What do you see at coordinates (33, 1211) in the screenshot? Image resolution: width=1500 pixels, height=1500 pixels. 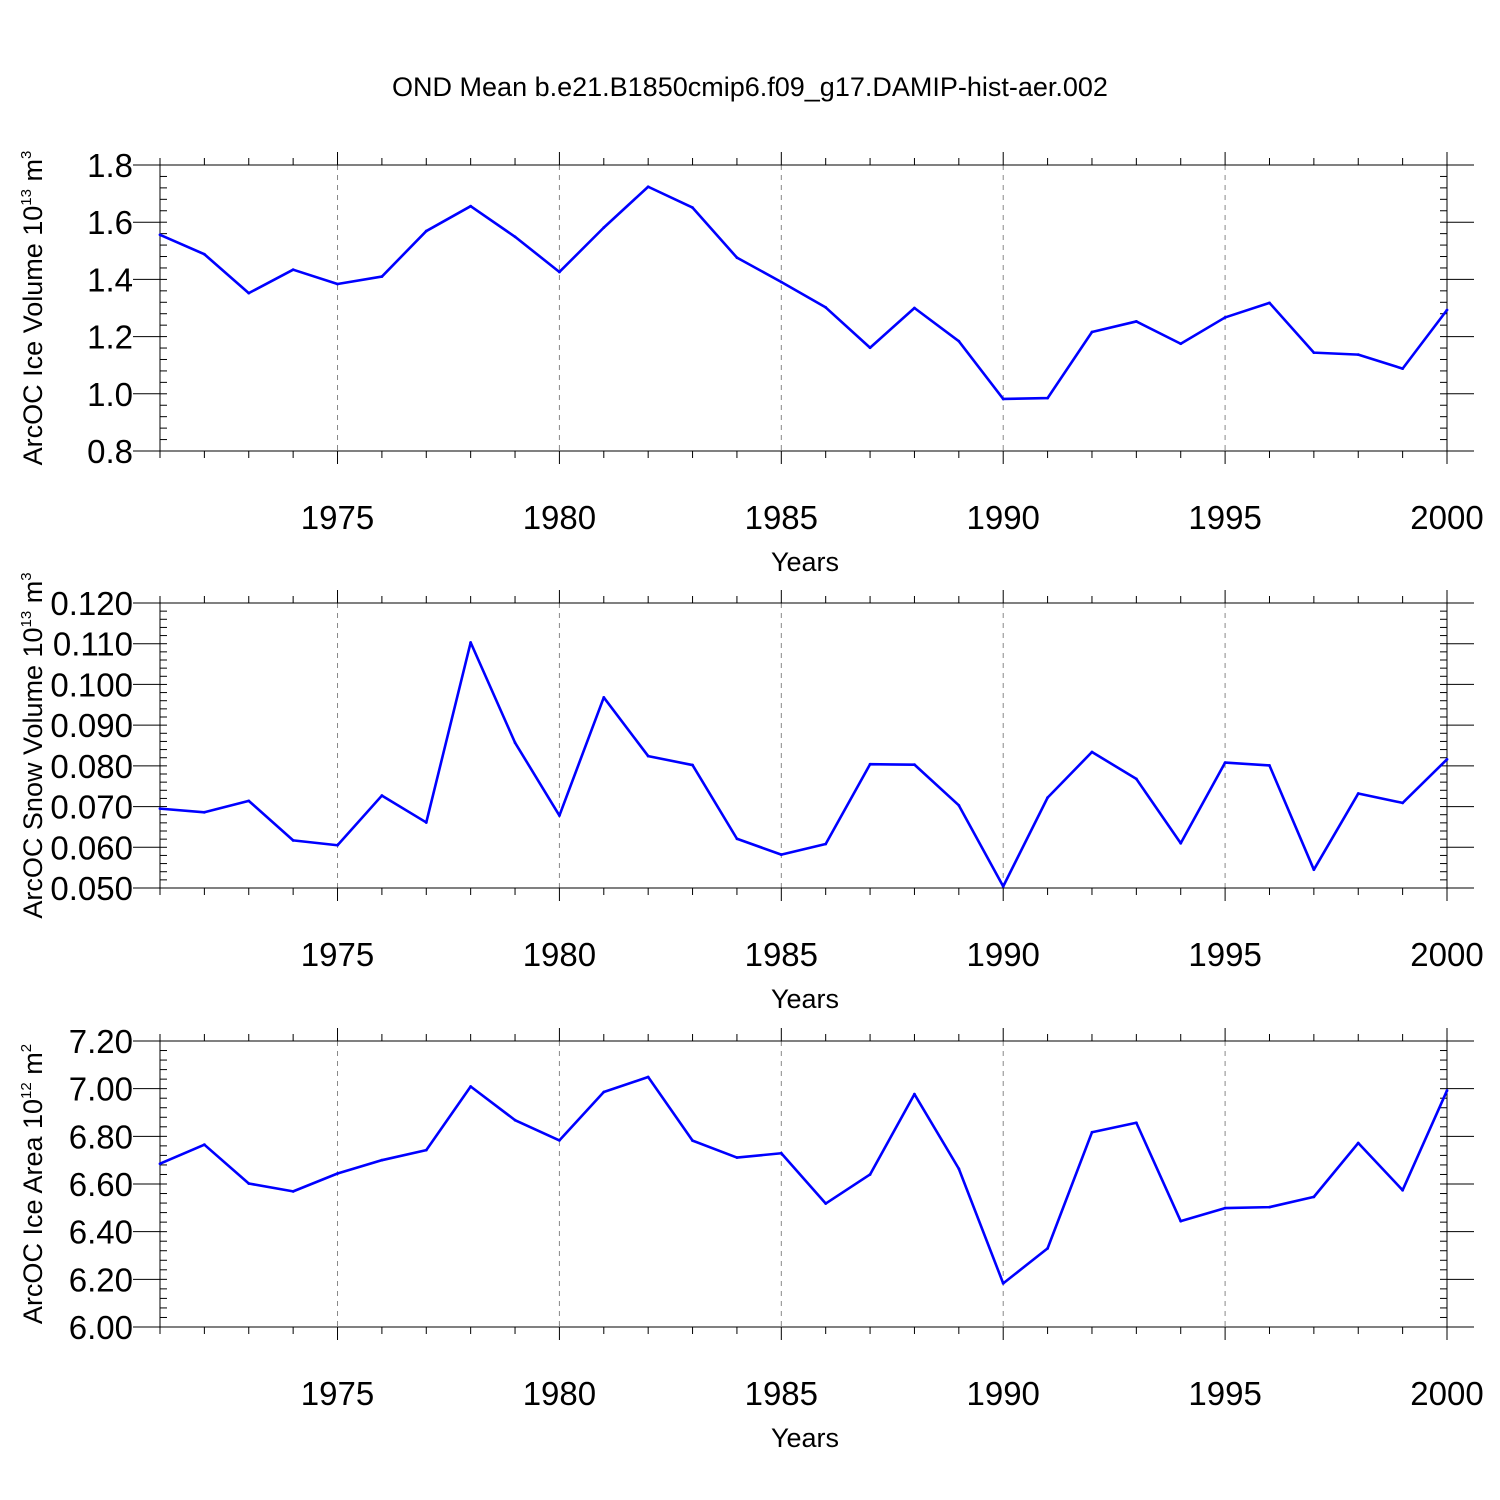 I see `y-axis-label-part: ArcOC Ice Area 10` at bounding box center [33, 1211].